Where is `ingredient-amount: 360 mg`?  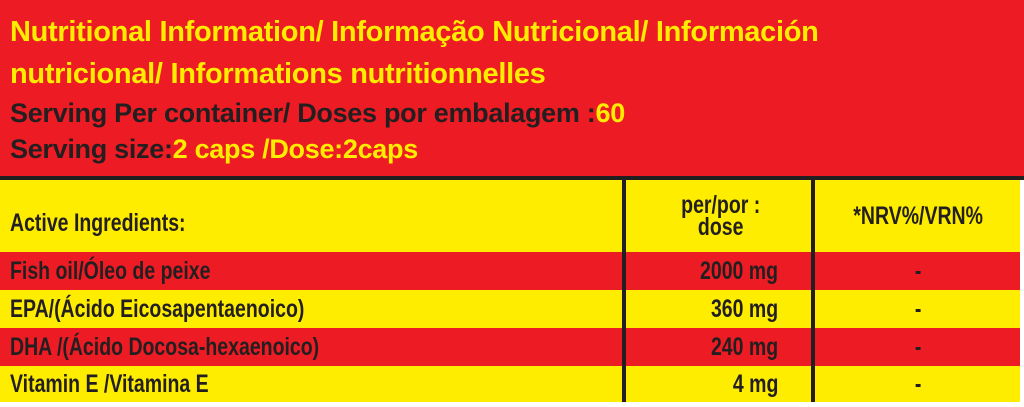 ingredient-amount: 360 mg is located at coordinates (744, 308).